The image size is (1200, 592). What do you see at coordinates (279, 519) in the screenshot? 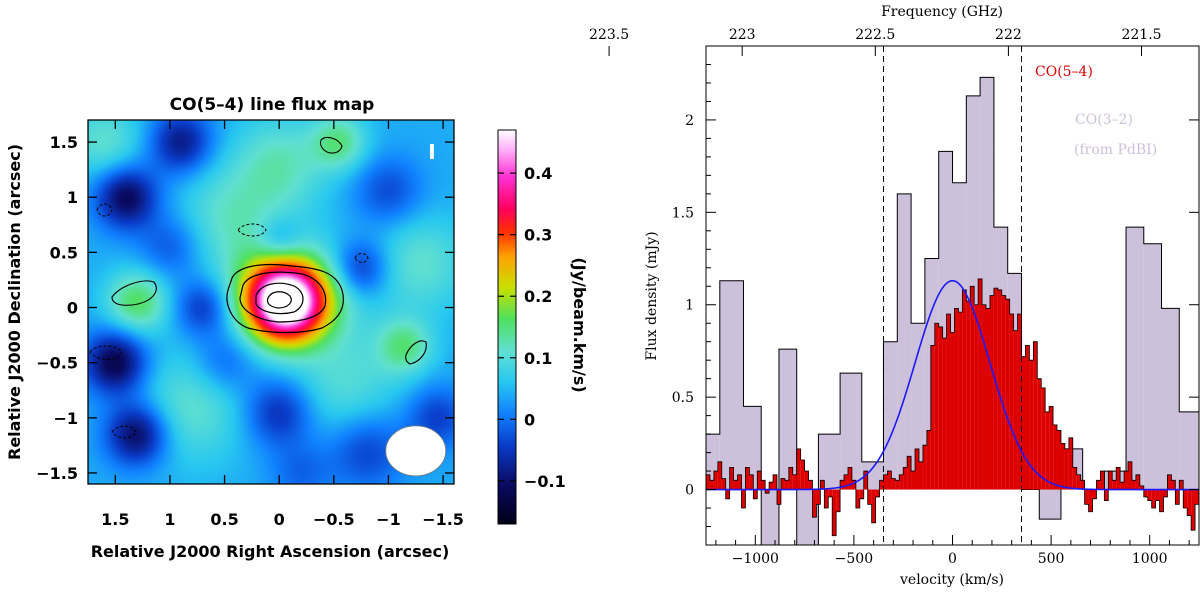
I see `map-x-tick-label: 0` at bounding box center [279, 519].